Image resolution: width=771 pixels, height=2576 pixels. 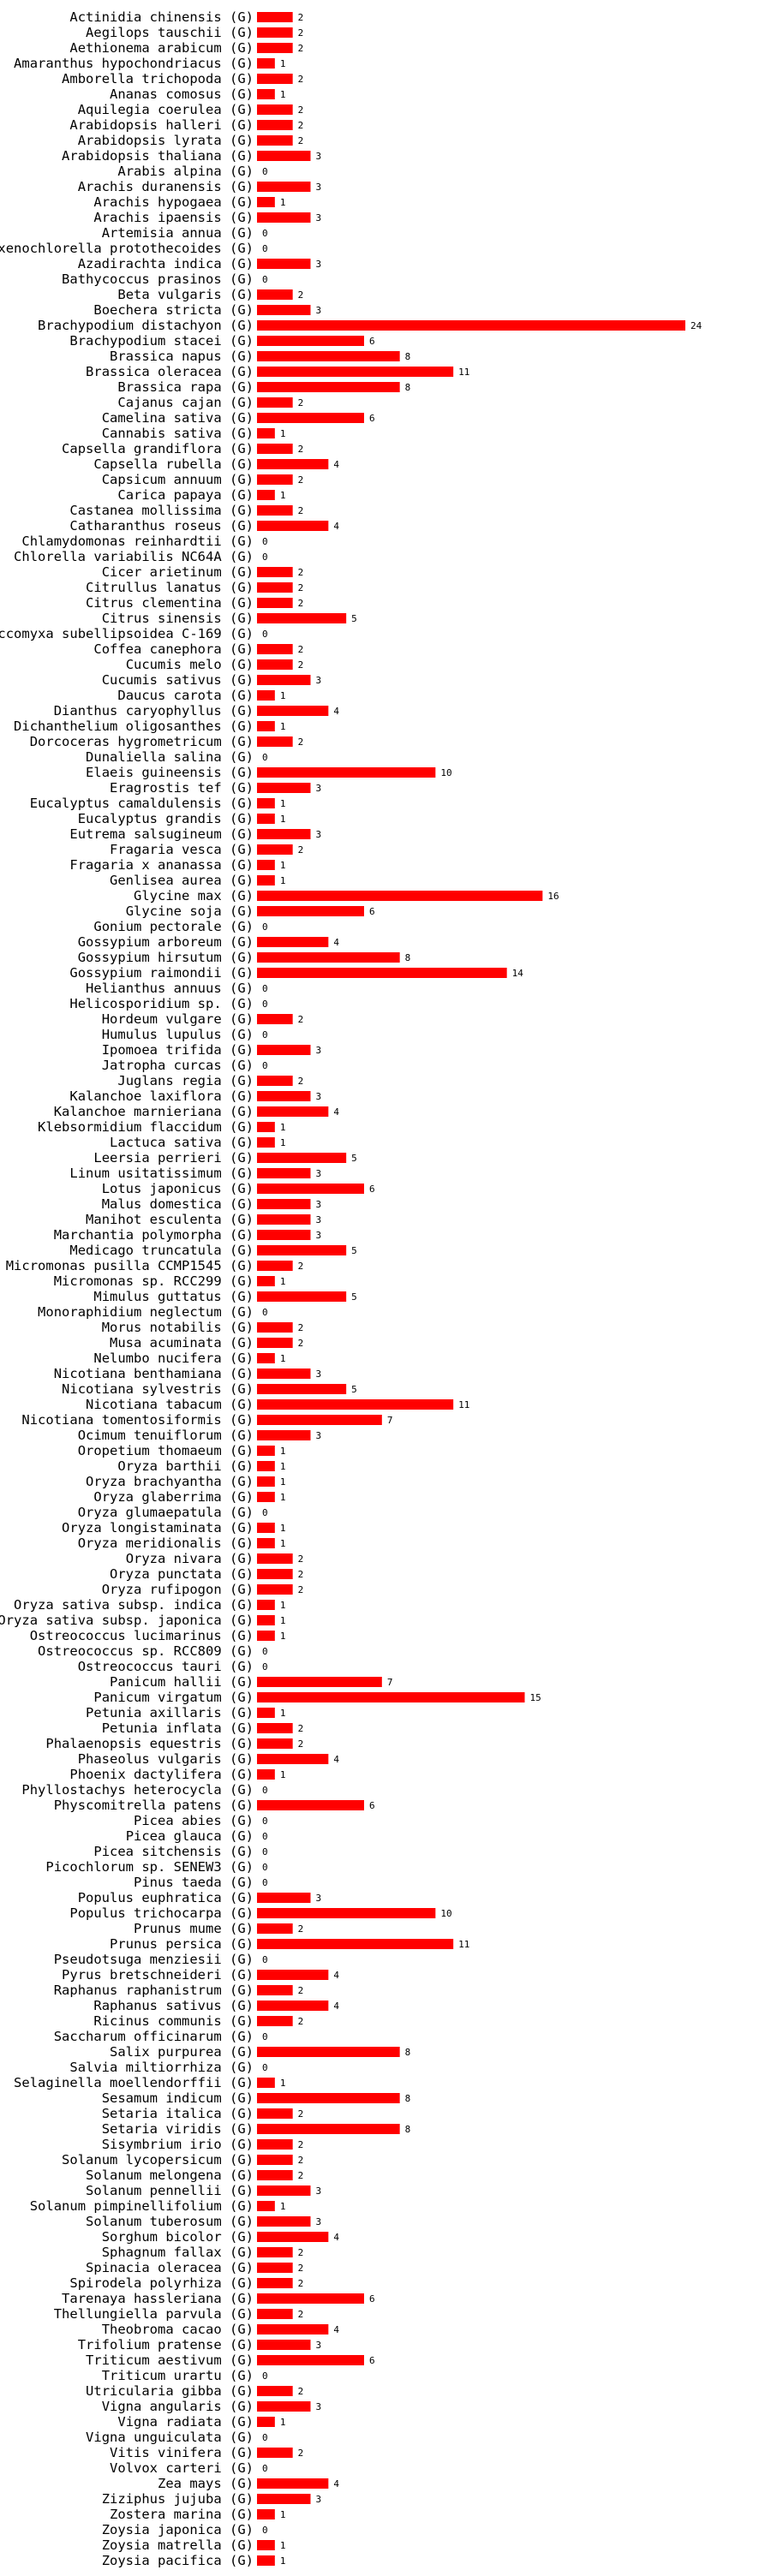 I want to click on category-label: Daucus carota (G), so click(x=185, y=695).